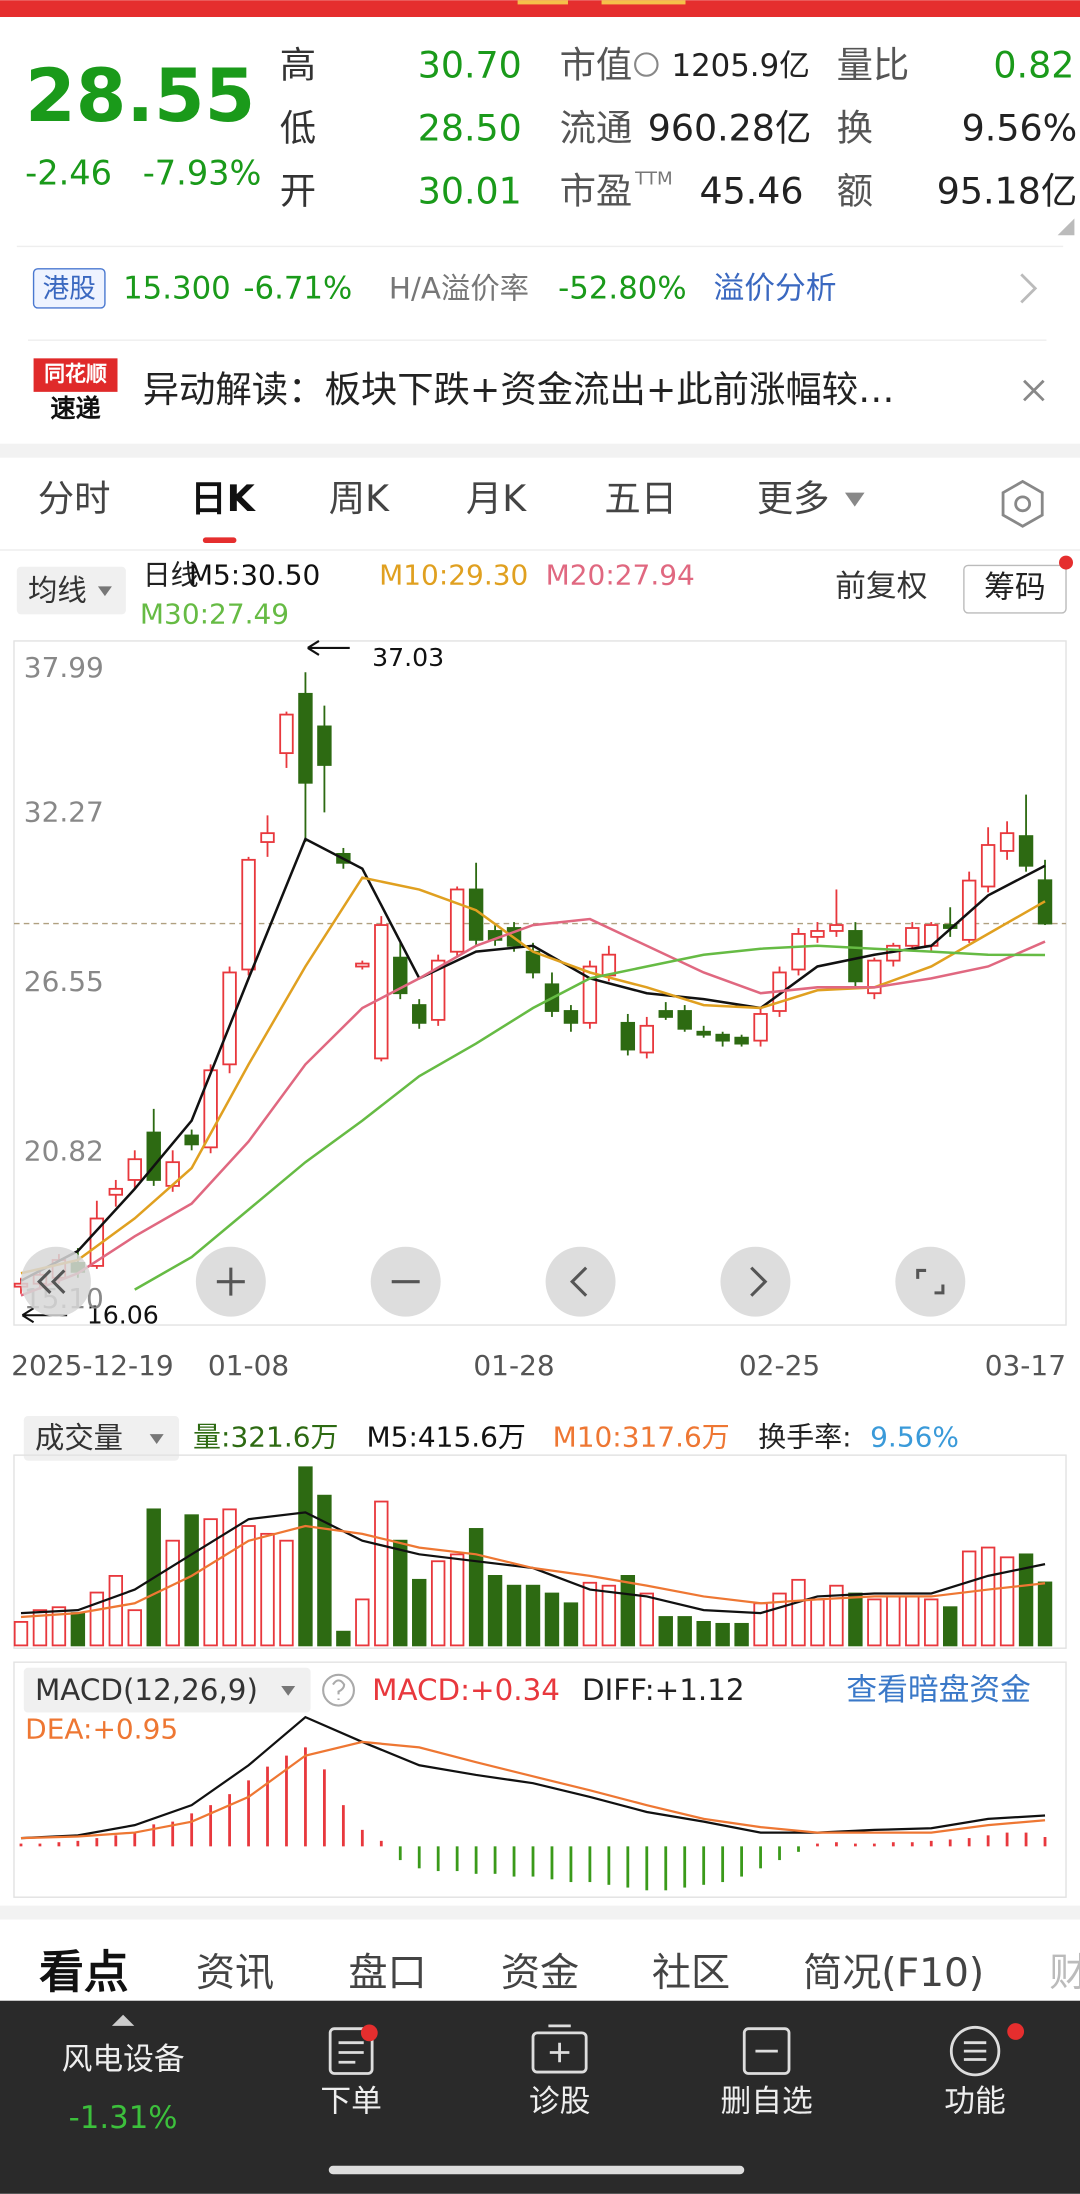 This screenshot has height=2194, width=1080. What do you see at coordinates (235, 1973) in the screenshot?
I see `bottom-tab: 资讯` at bounding box center [235, 1973].